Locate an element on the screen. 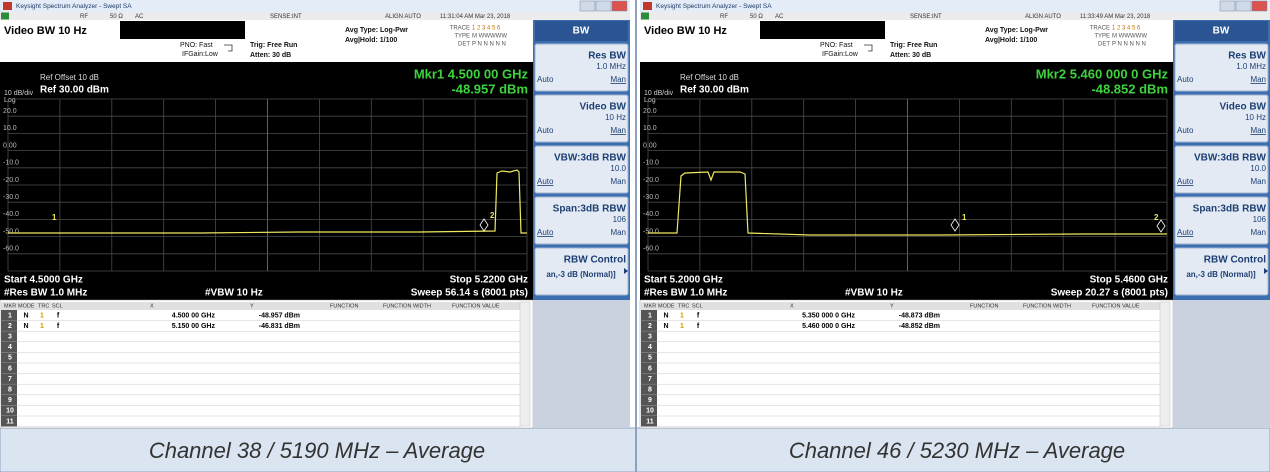 The height and width of the screenshot is (472, 1270). scale: 10 dB/div is located at coordinates (659, 93).